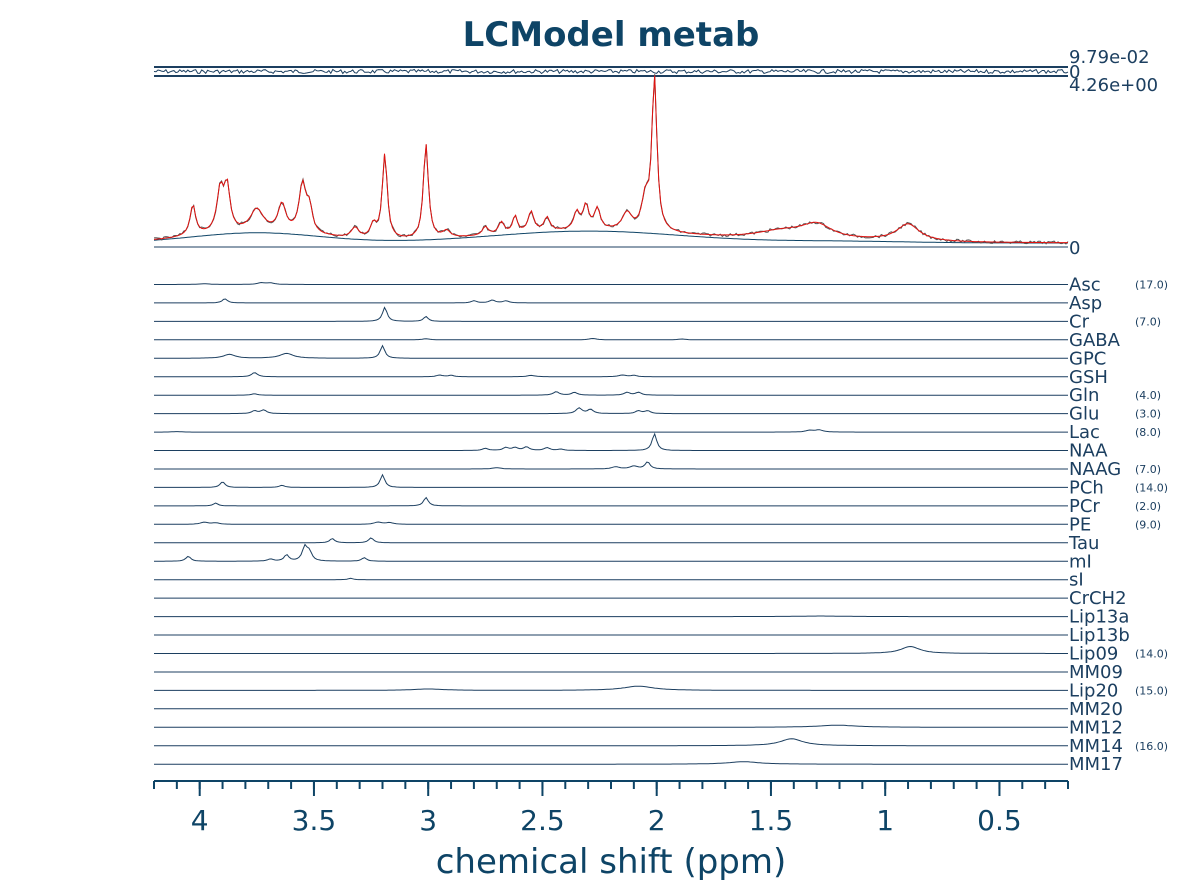  What do you see at coordinates (1151, 654) in the screenshot?
I see `crlb-label: (14.0)` at bounding box center [1151, 654].